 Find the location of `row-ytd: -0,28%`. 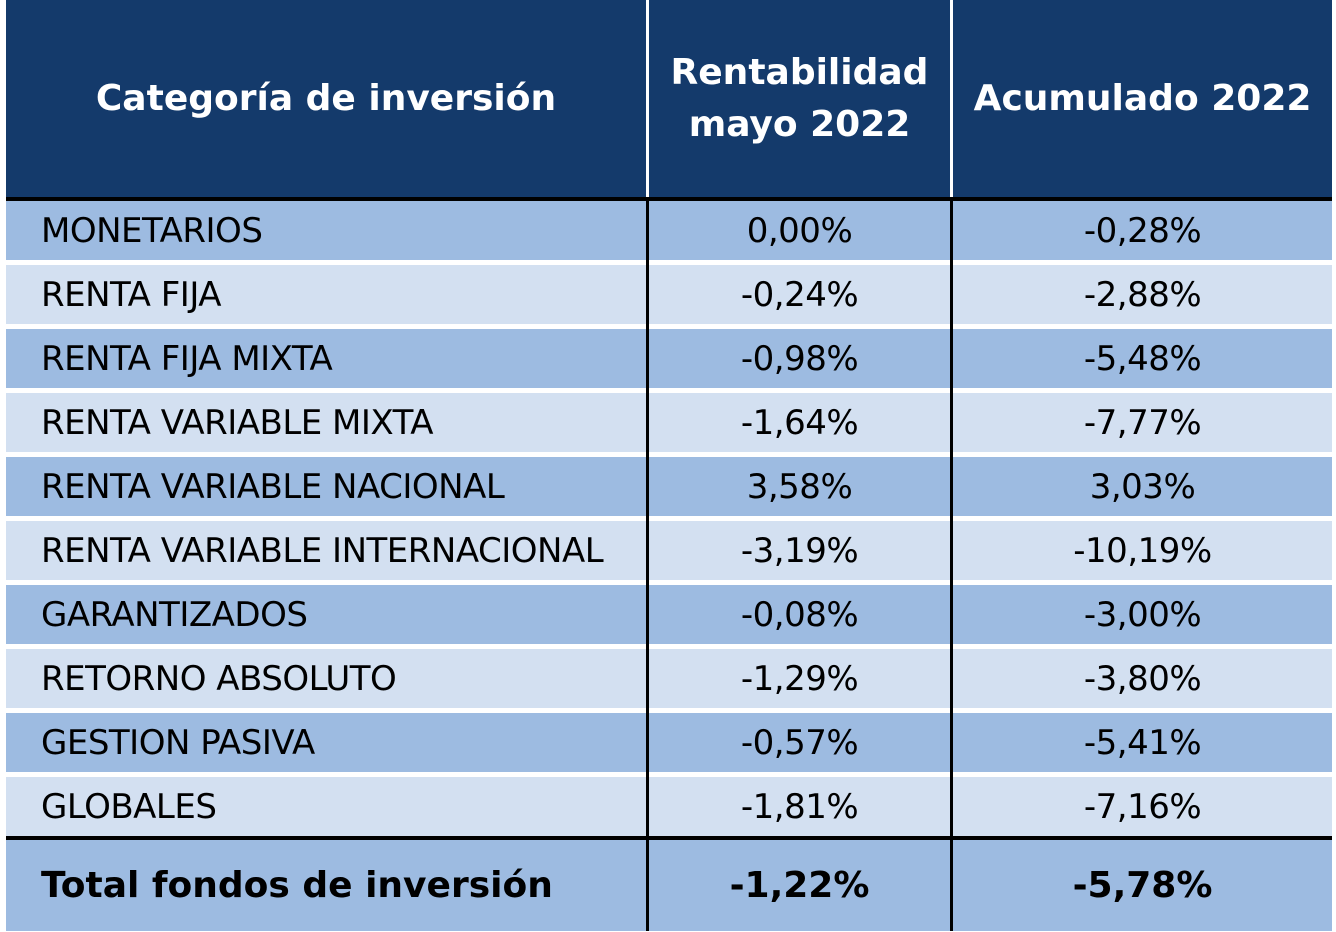

row-ytd: -0,28% is located at coordinates (1142, 230).